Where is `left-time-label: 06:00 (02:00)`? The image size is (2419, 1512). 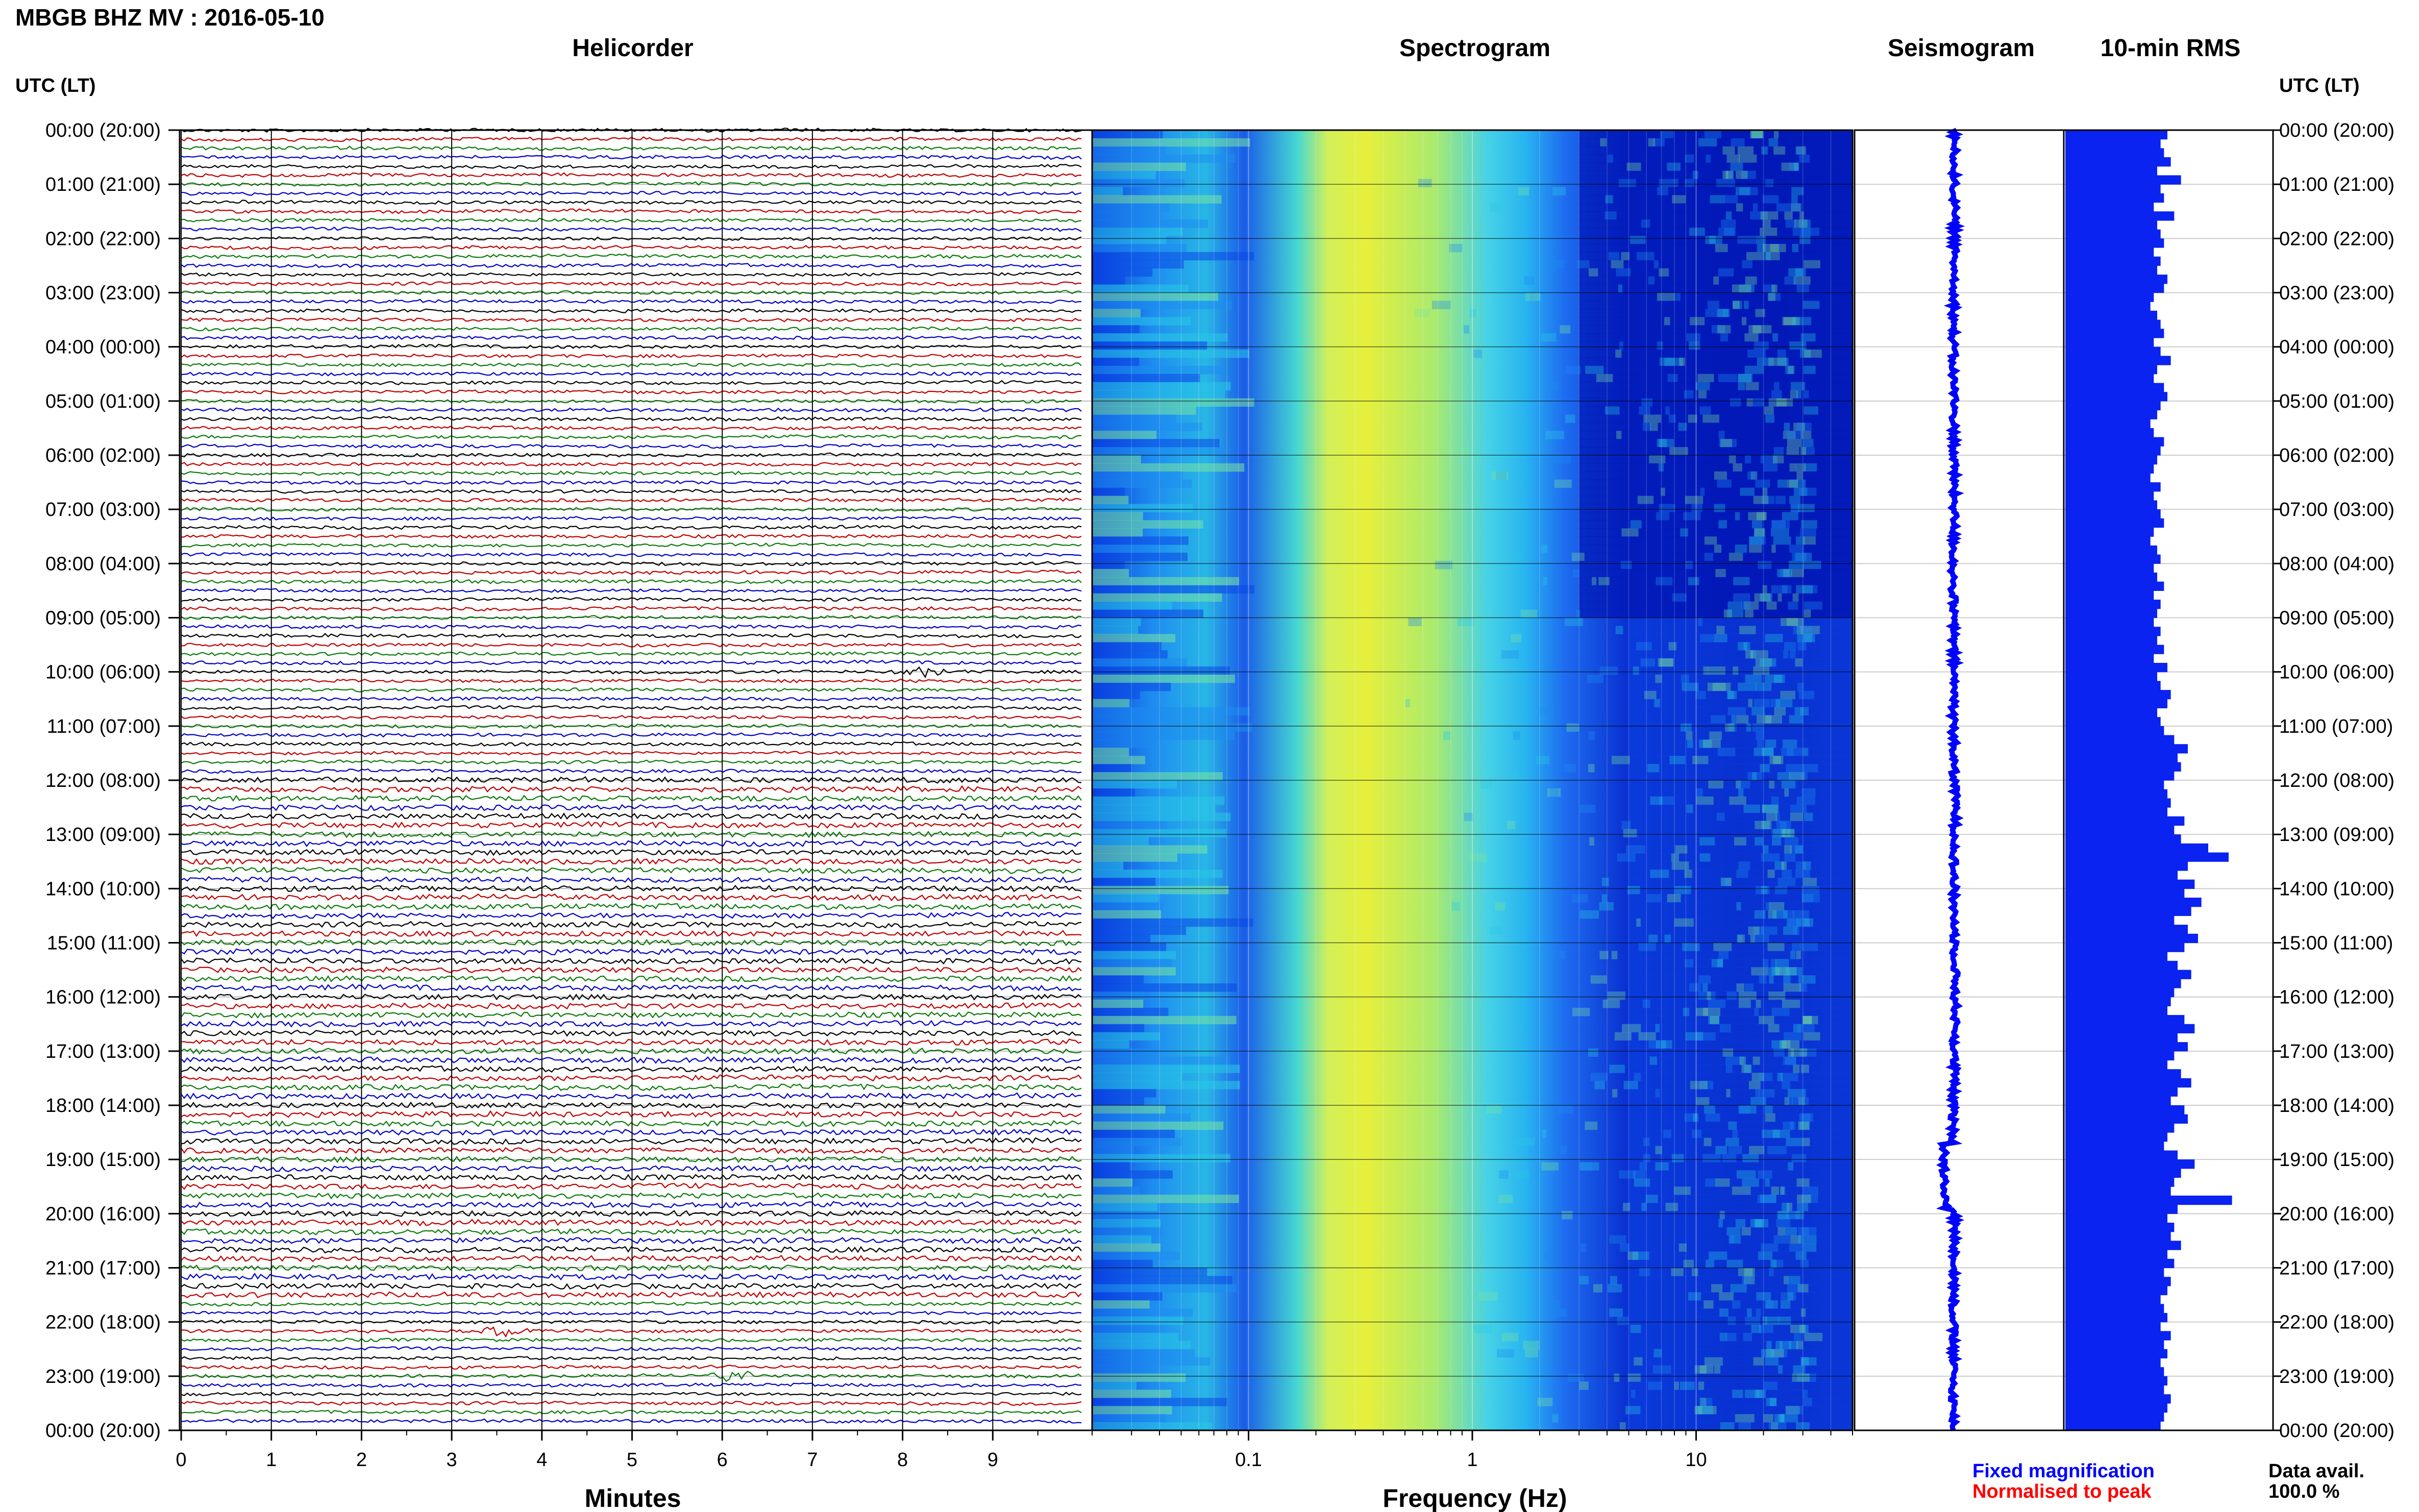
left-time-label: 06:00 (02:00) is located at coordinates (103, 455).